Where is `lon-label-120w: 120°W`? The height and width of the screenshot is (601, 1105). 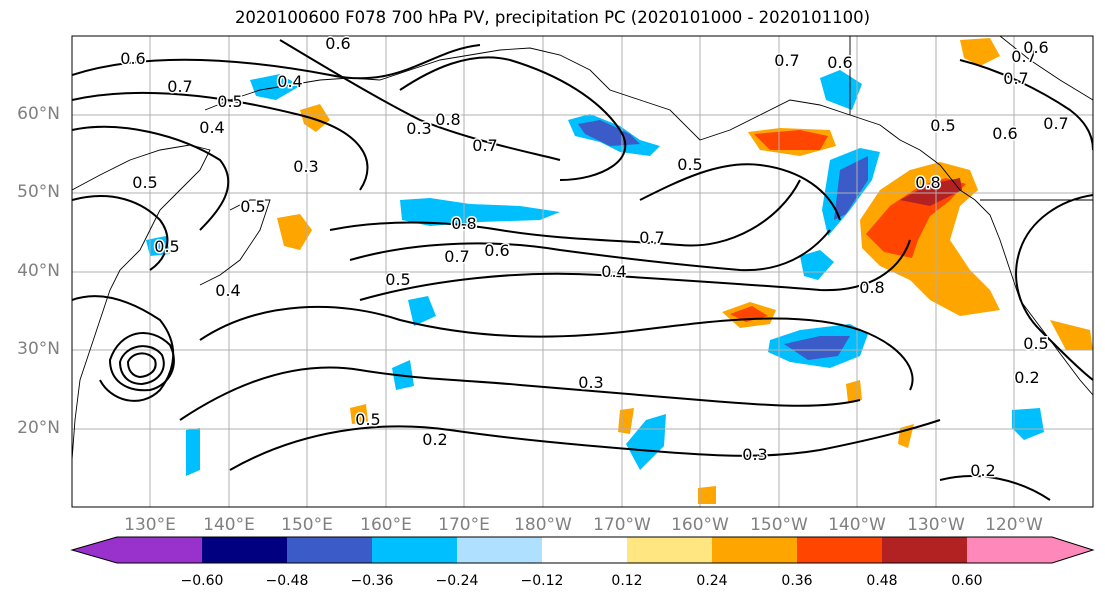
lon-label-120w: 120°W is located at coordinates (1014, 525).